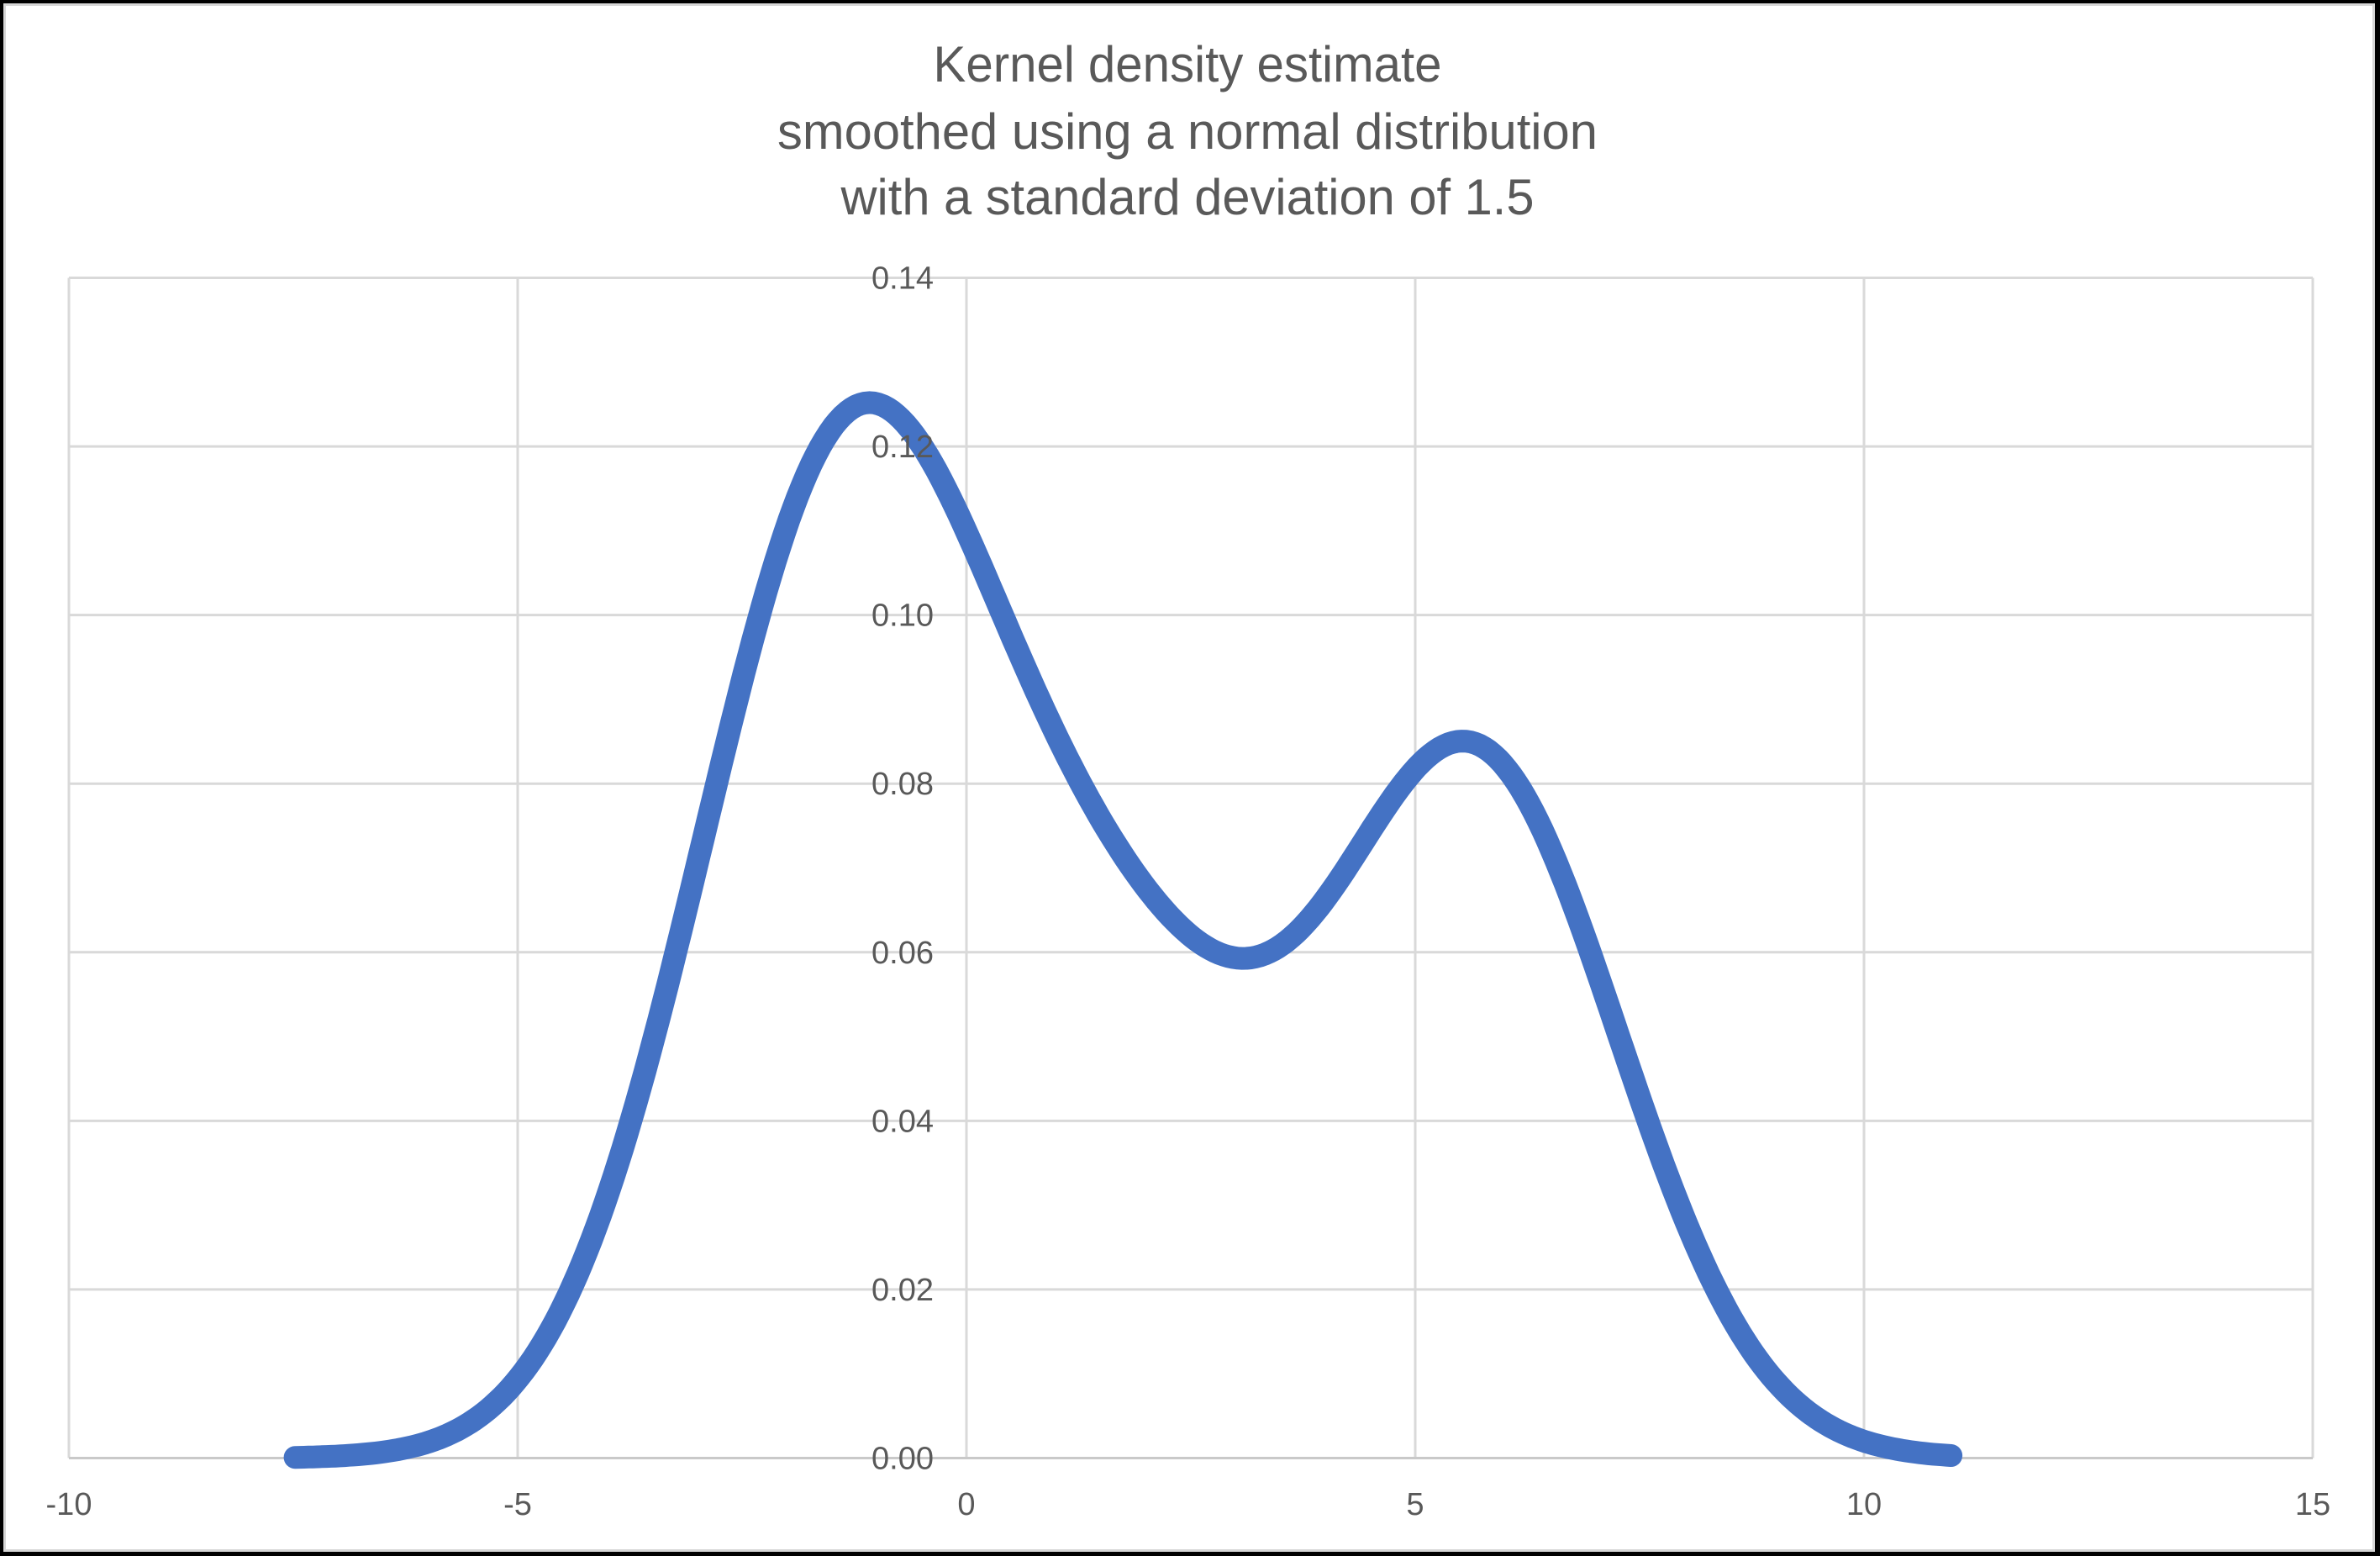  I want to click on svg-text: 0.04, so click(902, 1121).